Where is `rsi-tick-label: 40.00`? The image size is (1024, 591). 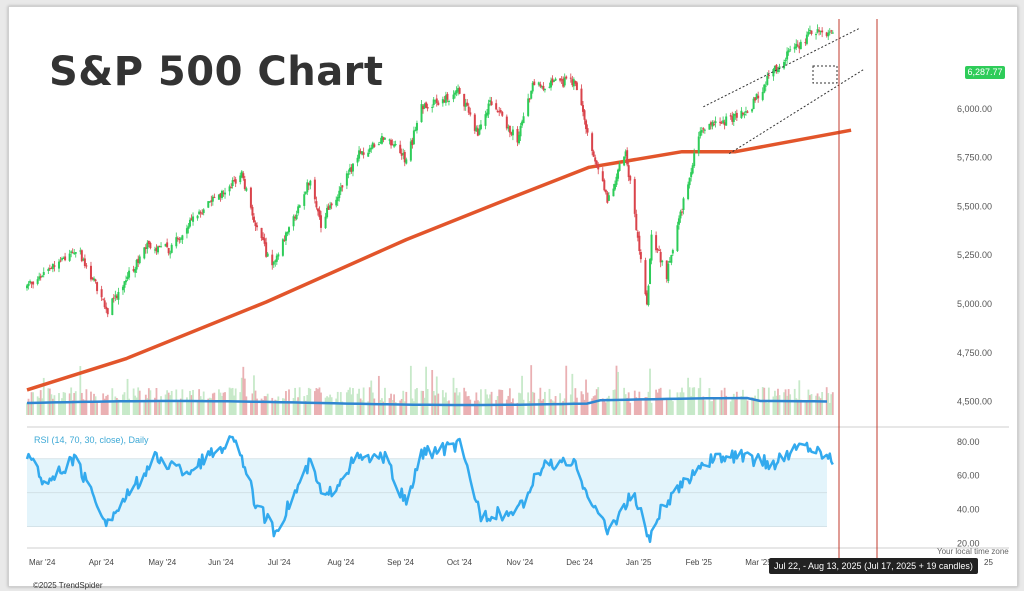
rsi-tick-label: 40.00 is located at coordinates (968, 510).